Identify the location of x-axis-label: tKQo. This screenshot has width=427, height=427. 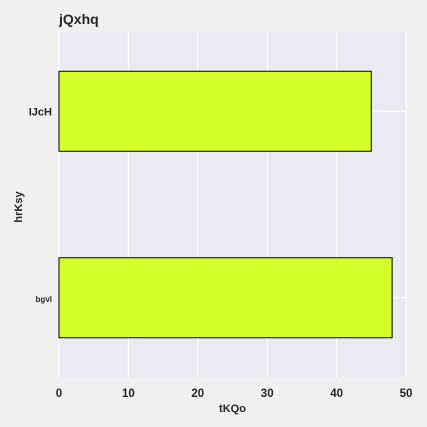
(232, 409).